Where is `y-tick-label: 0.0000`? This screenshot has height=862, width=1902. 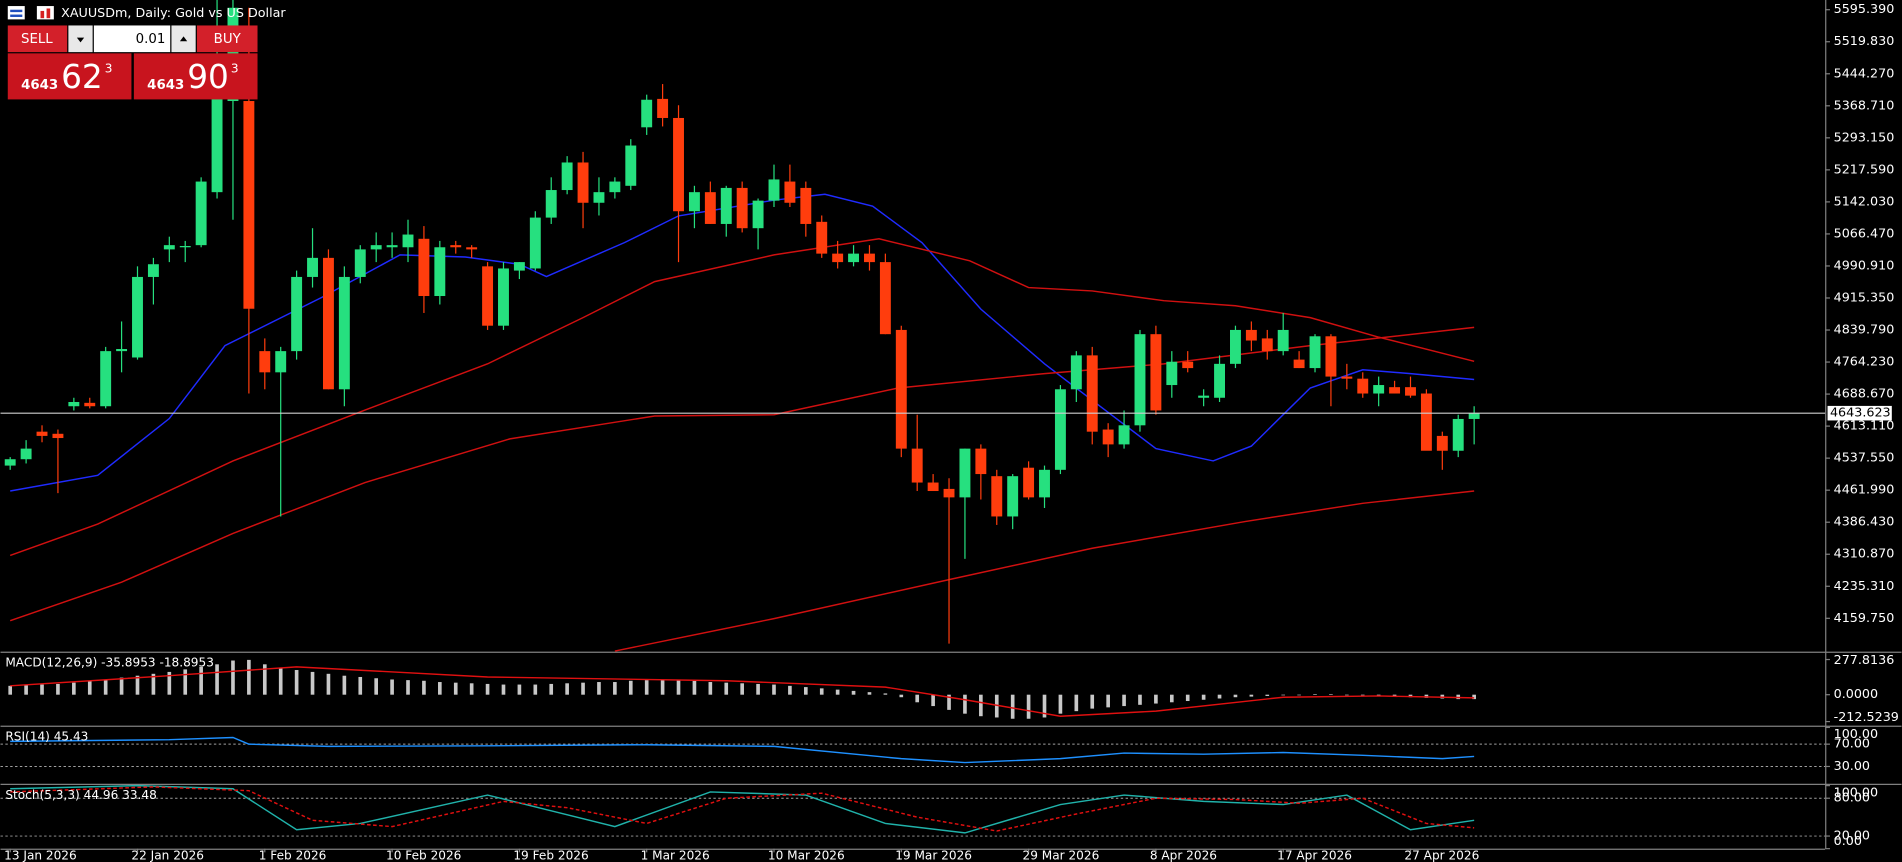 y-tick-label: 0.0000 is located at coordinates (1856, 693).